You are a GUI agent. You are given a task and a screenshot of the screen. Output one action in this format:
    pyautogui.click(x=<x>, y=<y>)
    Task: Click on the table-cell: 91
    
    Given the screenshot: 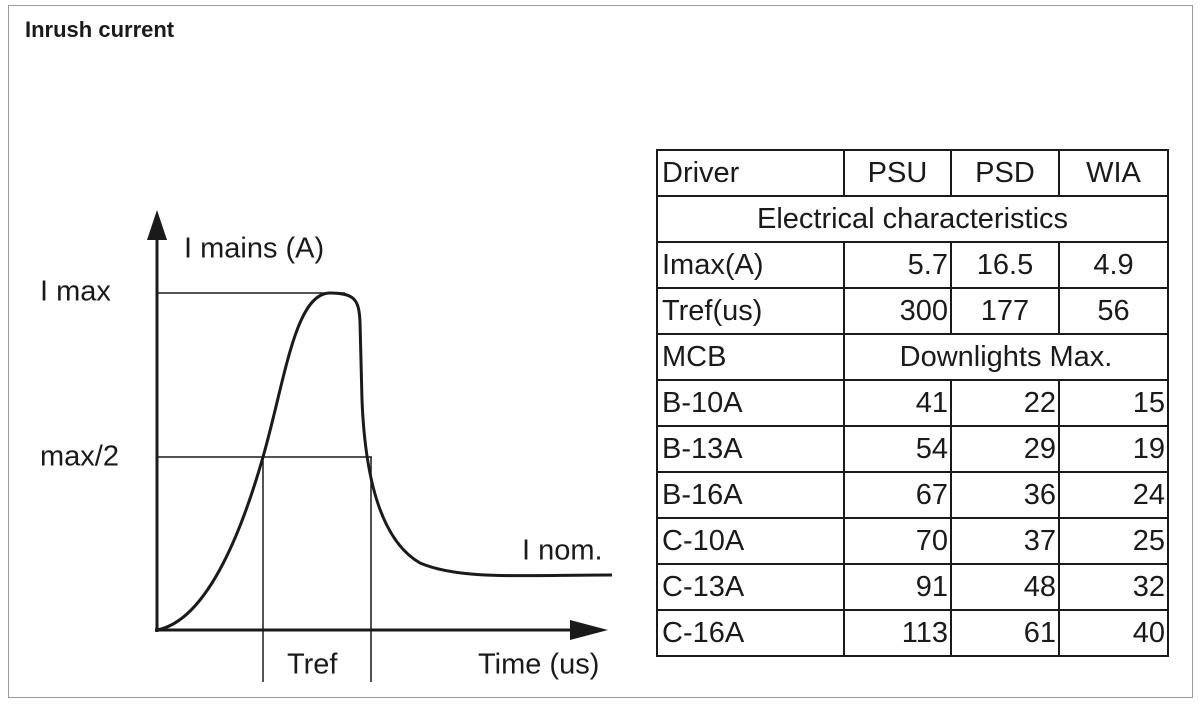 What is the action you would take?
    pyautogui.click(x=897, y=587)
    